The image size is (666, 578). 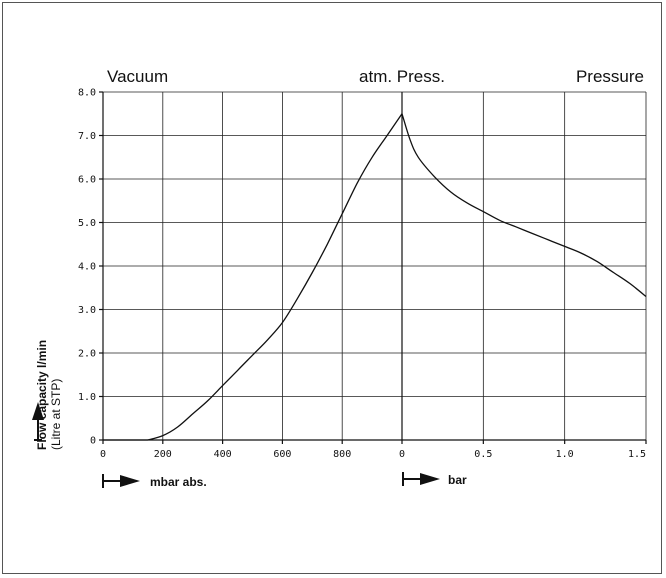 What do you see at coordinates (87, 397) in the screenshot?
I see `y-tick-label: 1.0` at bounding box center [87, 397].